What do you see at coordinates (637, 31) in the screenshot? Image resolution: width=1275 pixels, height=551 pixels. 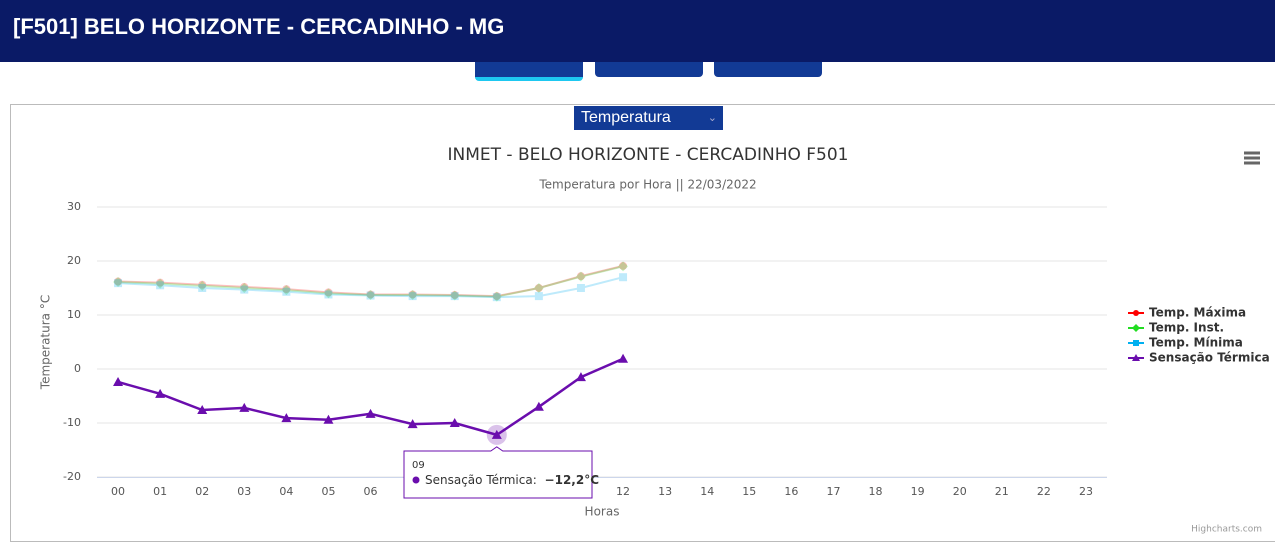 I see `header: [F501] BELO HORIZONTE - CERCADINHO - MG` at bounding box center [637, 31].